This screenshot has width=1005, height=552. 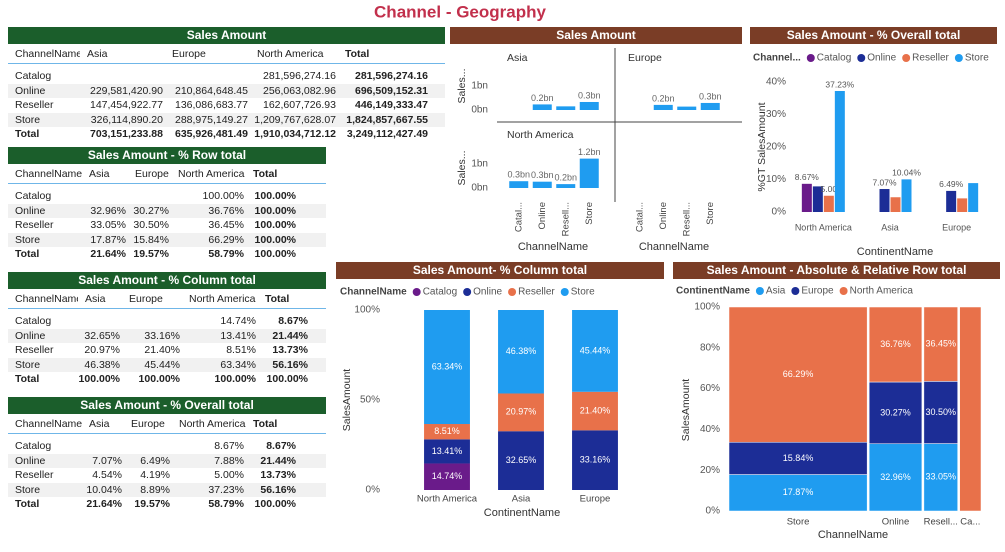 I want to click on column-header: Europe, so click(x=146, y=299).